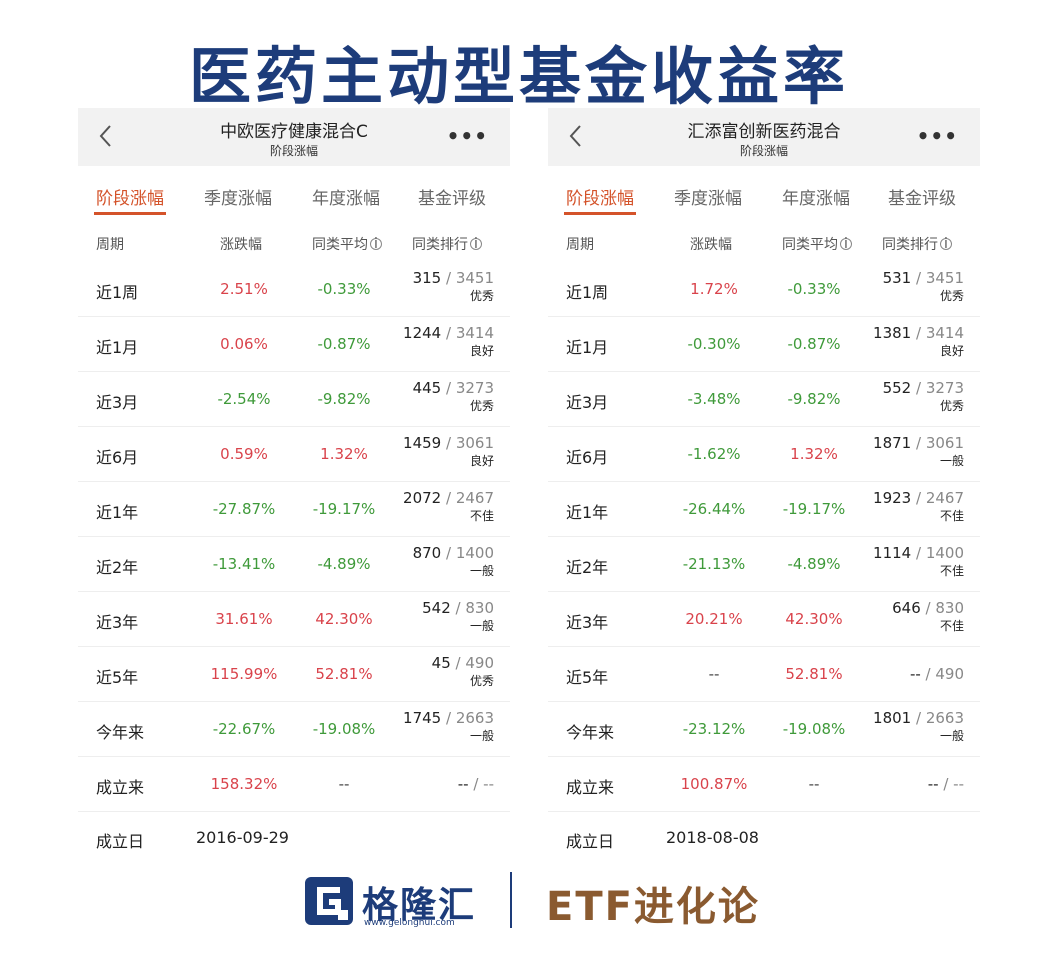 The width and height of the screenshot is (1038, 956). Describe the element at coordinates (714, 564) in the screenshot. I see `change-value: -21.13%` at that location.